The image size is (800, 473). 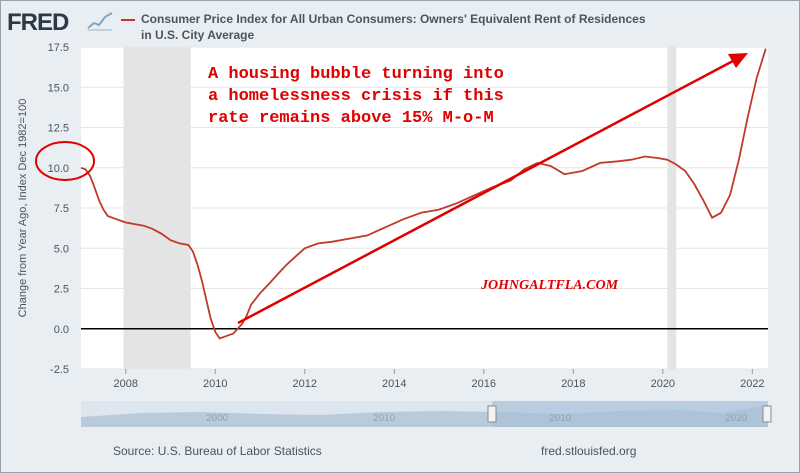 What do you see at coordinates (589, 451) in the screenshot?
I see `site-link: fred.stlouisfed.org` at bounding box center [589, 451].